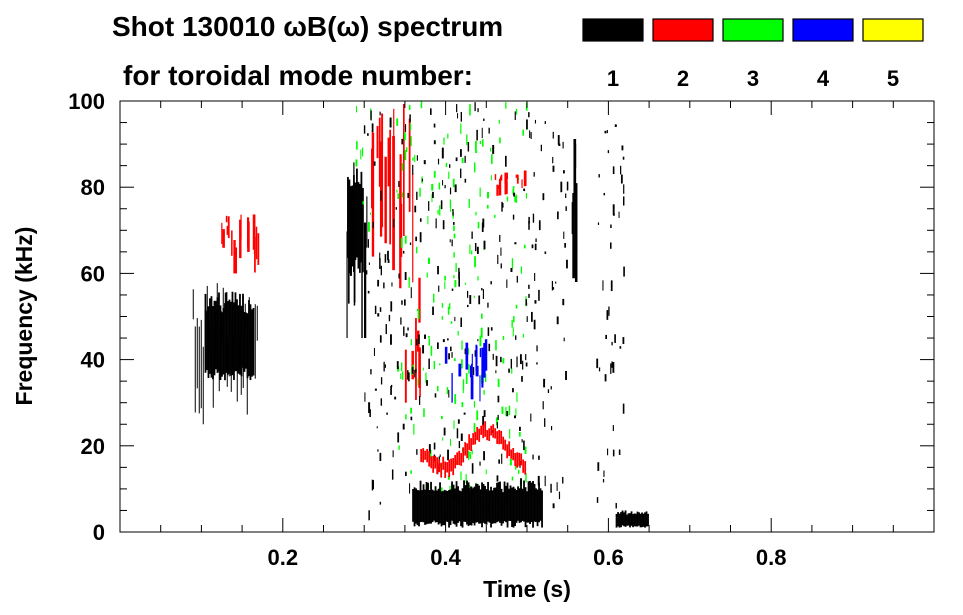 This screenshot has width=963, height=615. What do you see at coordinates (24, 316) in the screenshot?
I see `y-axis-label: Frequency (kHz)` at bounding box center [24, 316].